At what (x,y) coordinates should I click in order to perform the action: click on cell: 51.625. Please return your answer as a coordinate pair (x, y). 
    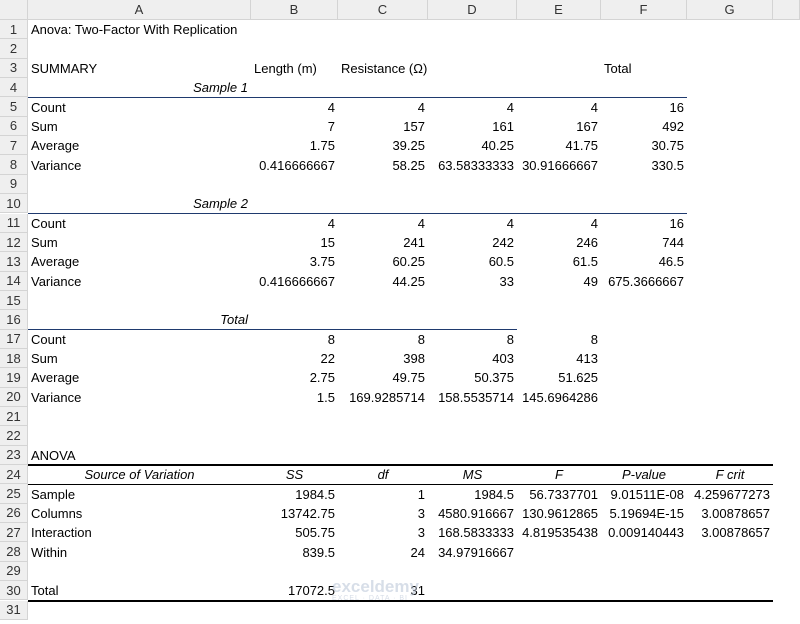
    Looking at the image, I should click on (578, 378).